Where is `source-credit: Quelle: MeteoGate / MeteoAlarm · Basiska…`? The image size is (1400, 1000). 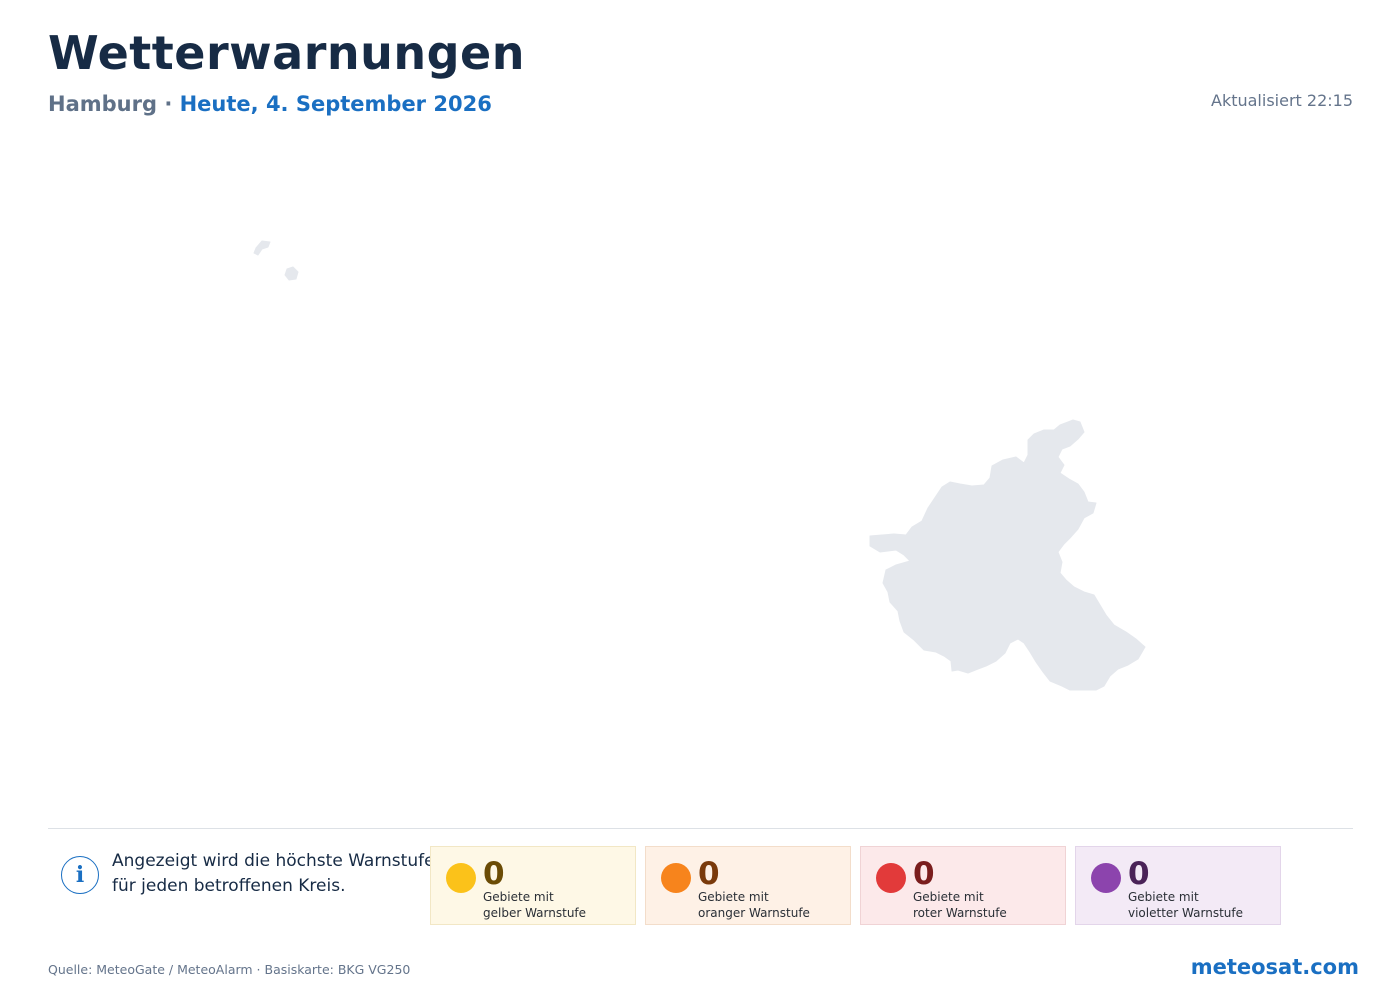 source-credit: Quelle: MeteoGate / MeteoAlarm · Basiska… is located at coordinates (229, 969).